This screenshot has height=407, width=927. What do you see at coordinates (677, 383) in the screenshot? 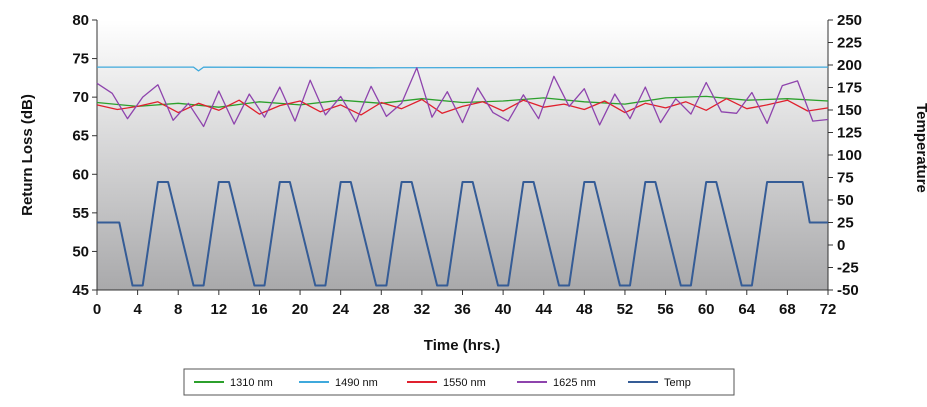
I see `legend-label: Temp` at bounding box center [677, 383].